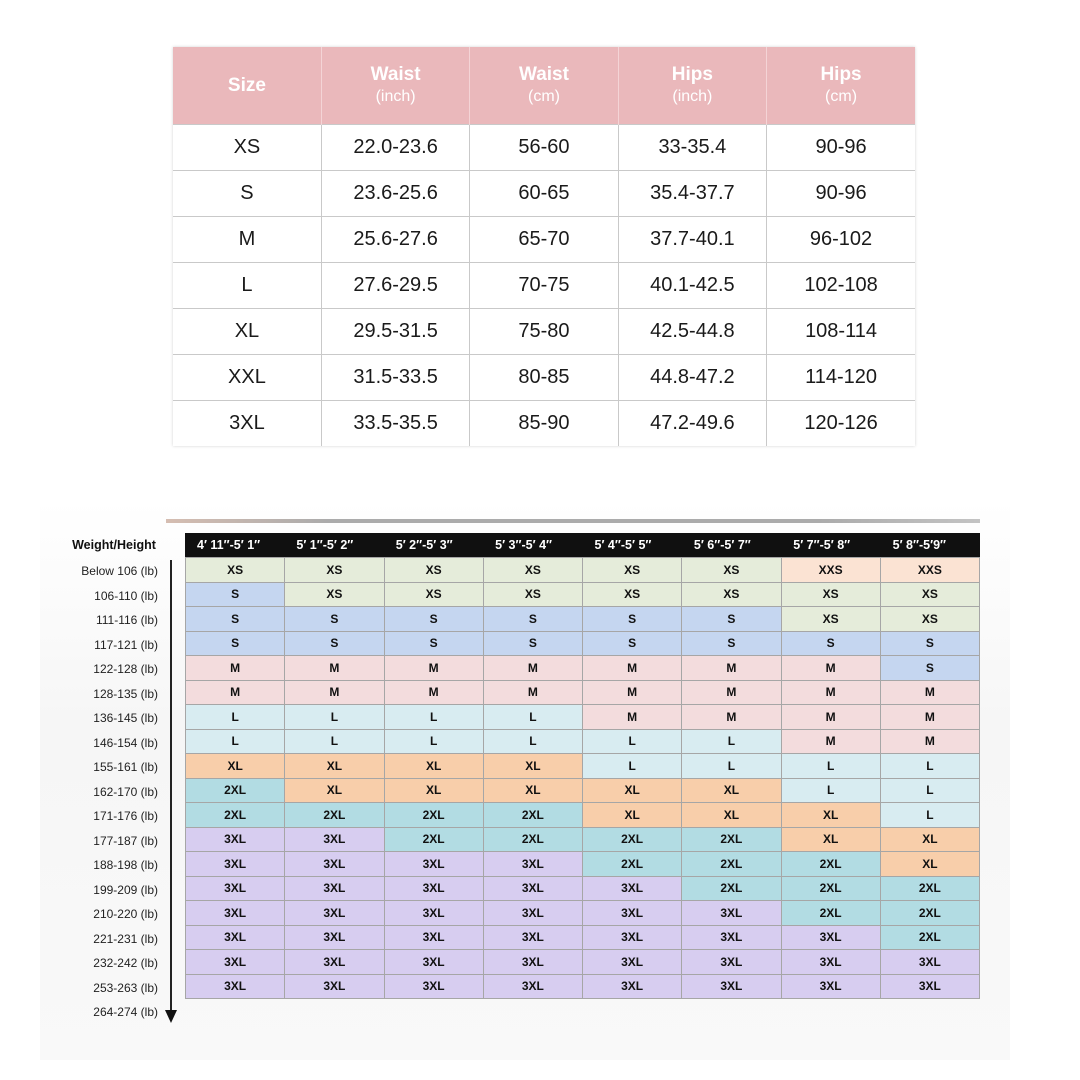  I want to click on grid-row: 2XL XL XL XL XL XL L L, so click(582, 790).